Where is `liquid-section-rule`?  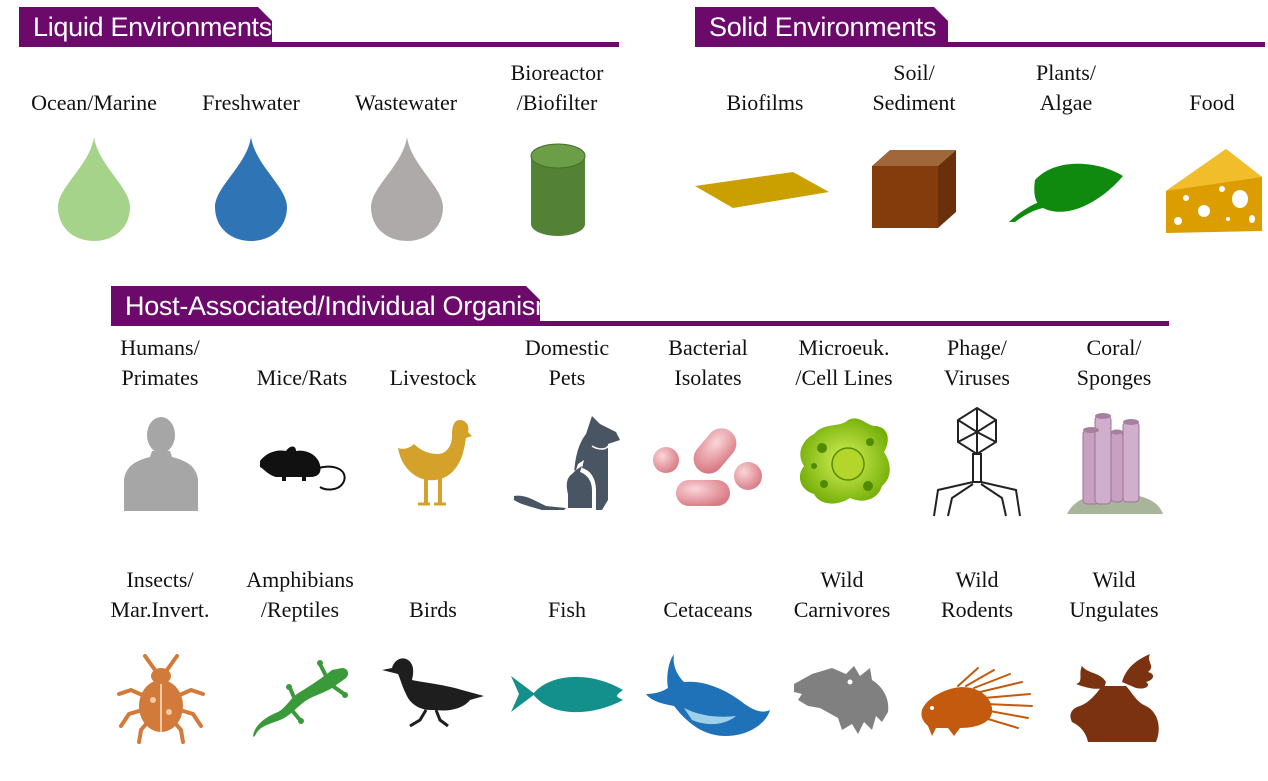 liquid-section-rule is located at coordinates (319, 44).